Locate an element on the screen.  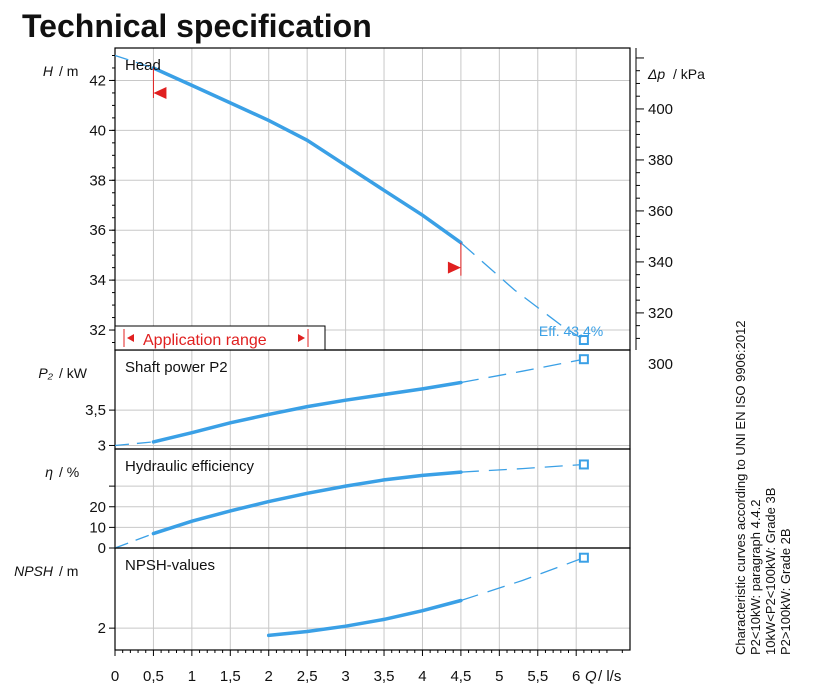
panel-npsh is located at coordinates (370, 599).